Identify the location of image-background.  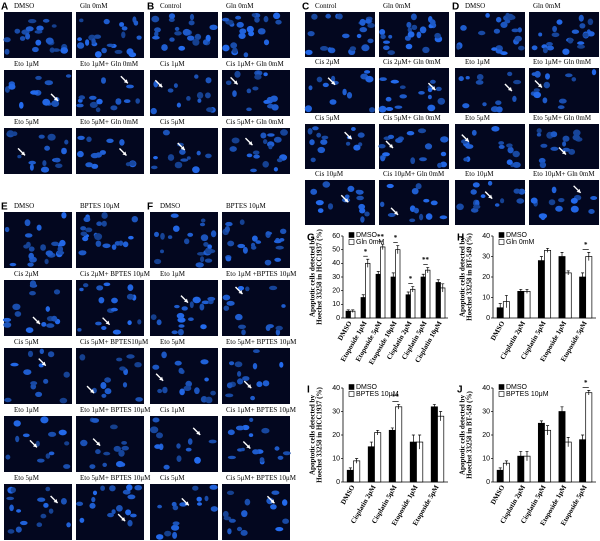
(110, 93).